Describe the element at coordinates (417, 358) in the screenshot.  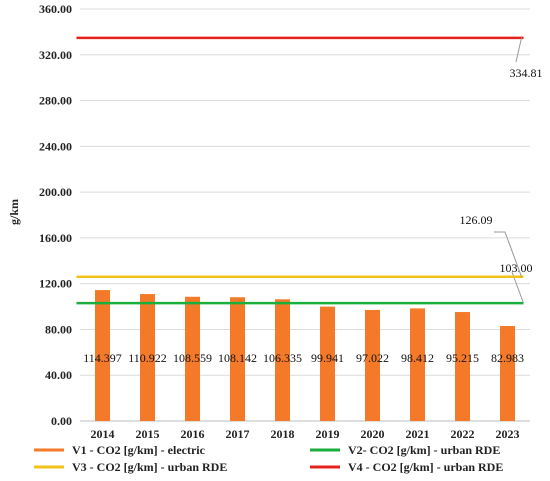
I see `bar-value-label: 98.412` at that location.